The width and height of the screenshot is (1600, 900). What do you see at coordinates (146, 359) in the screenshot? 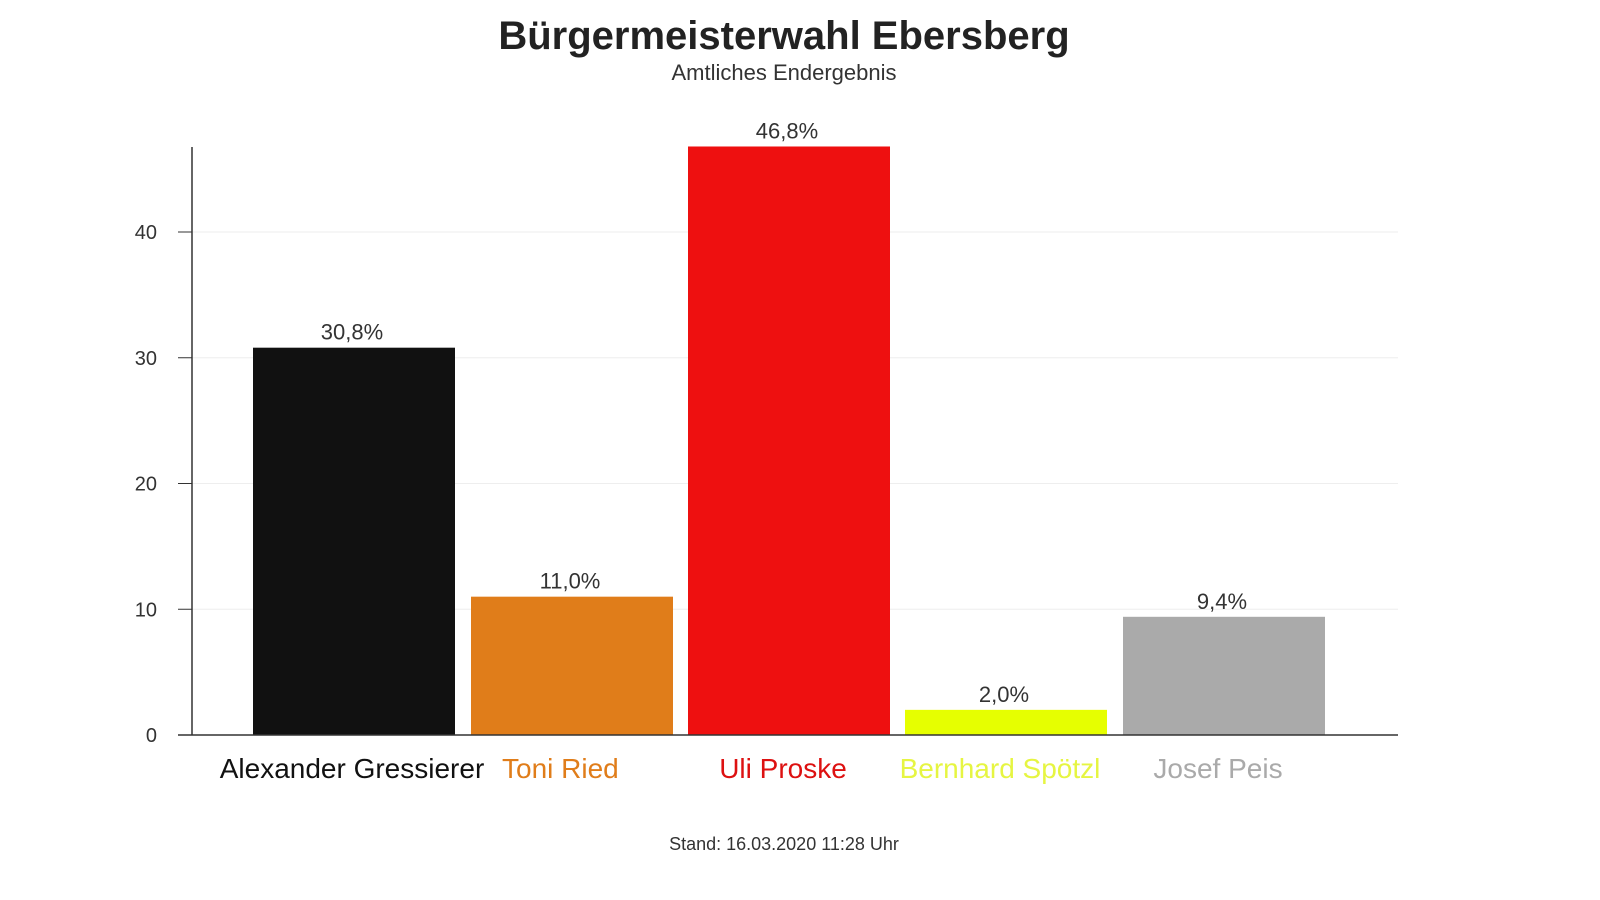
I see `y-tick-label: 30` at bounding box center [146, 359].